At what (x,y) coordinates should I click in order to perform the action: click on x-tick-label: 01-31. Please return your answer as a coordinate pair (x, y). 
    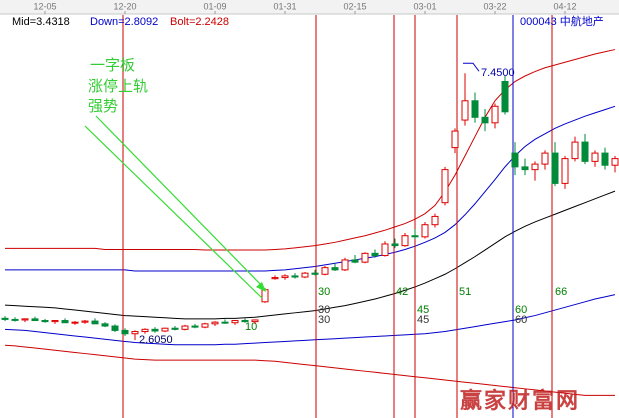
    Looking at the image, I should click on (284, 6).